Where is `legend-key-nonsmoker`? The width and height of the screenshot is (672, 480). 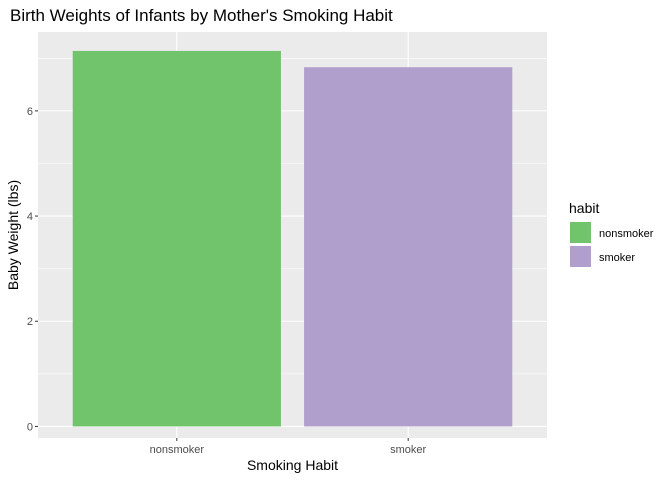
legend-key-nonsmoker is located at coordinates (580, 232).